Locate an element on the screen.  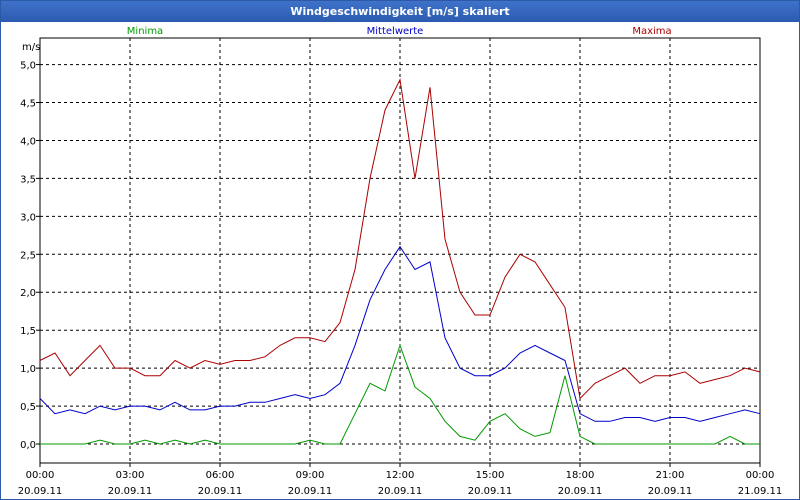
y-tick-label: 0,5 is located at coordinates (28, 407).